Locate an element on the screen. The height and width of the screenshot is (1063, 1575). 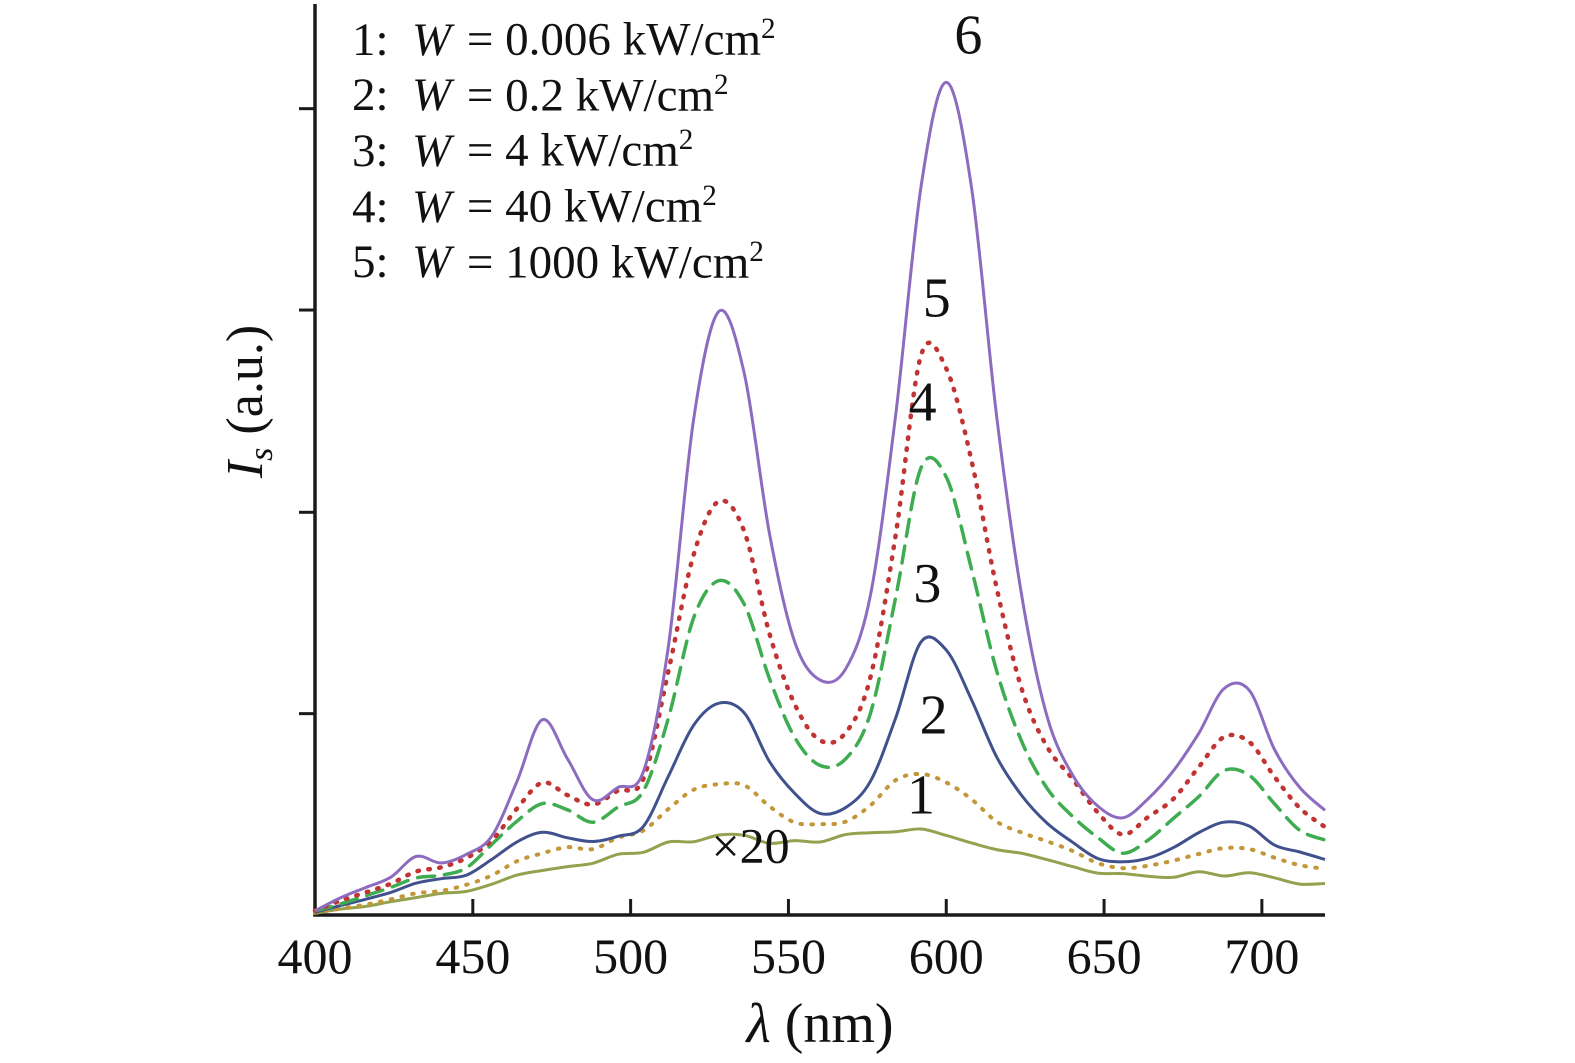
annotation-5: 5 is located at coordinates (937, 298).